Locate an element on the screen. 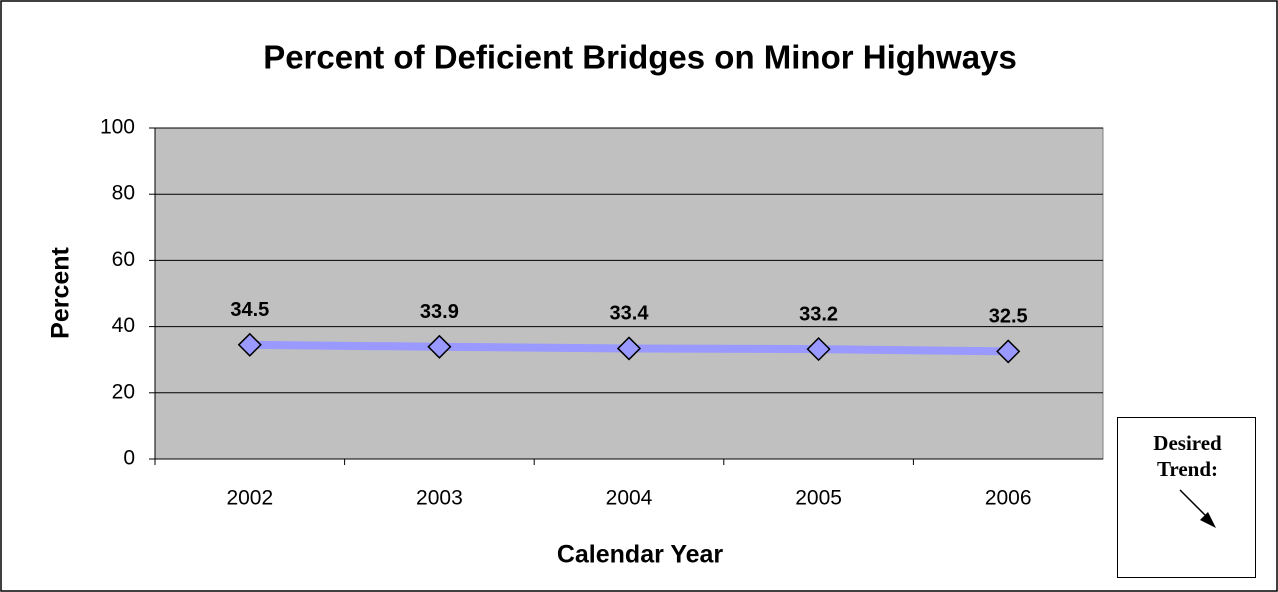 This screenshot has width=1278, height=592. data-label: 33.9 is located at coordinates (439, 312).